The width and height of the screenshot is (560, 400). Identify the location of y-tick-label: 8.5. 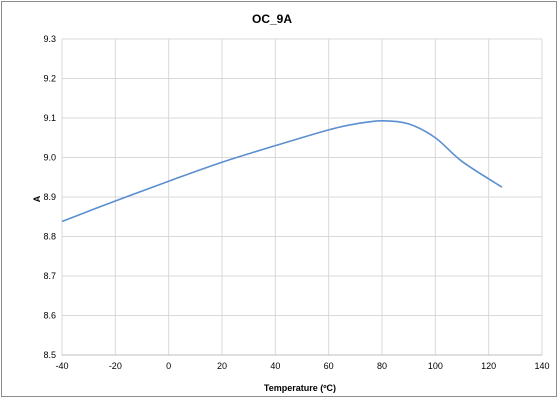
(49, 355).